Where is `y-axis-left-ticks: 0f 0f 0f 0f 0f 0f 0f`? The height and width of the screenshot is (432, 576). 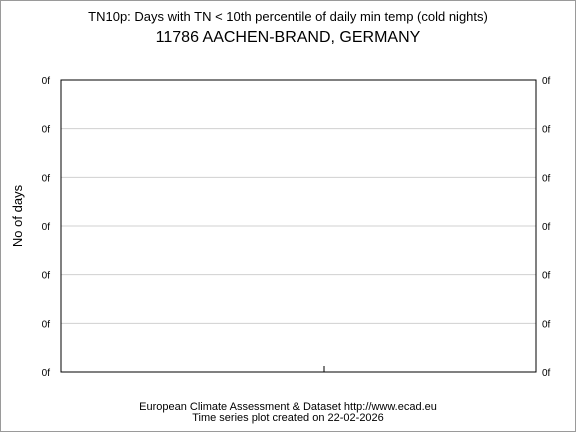
y-axis-left-ticks: 0f 0f 0f 0f 0f 0f 0f is located at coordinates (46, 227).